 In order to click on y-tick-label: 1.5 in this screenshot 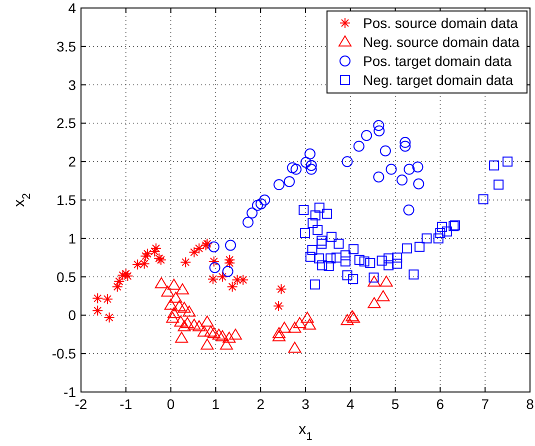, I will do `click(66, 200)`.